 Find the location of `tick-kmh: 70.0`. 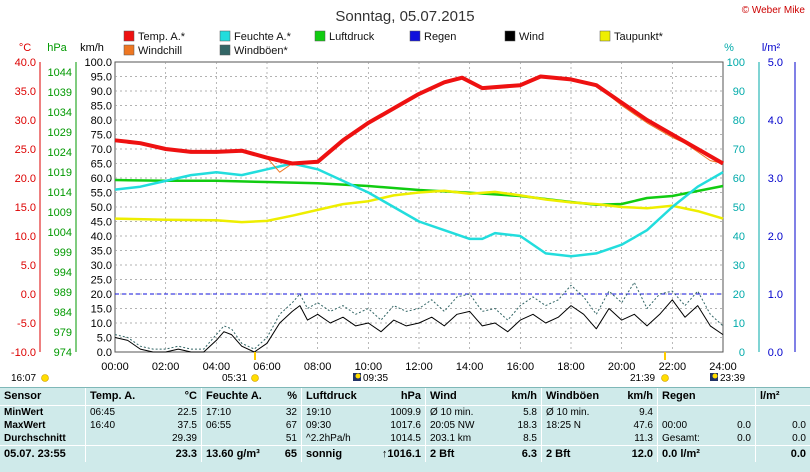

tick-kmh: 70.0 is located at coordinates (101, 150).